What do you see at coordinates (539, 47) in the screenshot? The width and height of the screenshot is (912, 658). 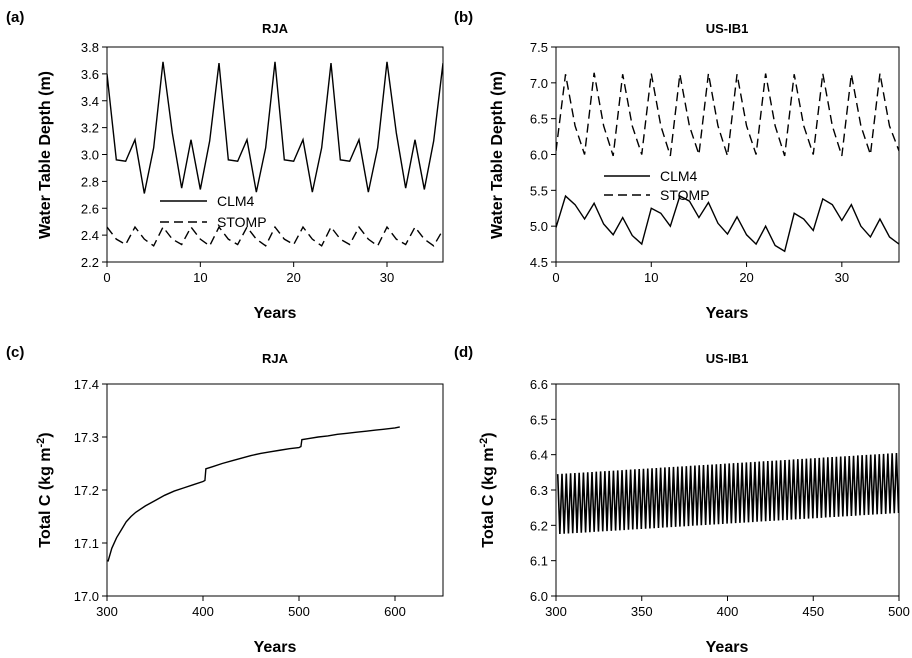 I see `y-tick-label: 7.5` at bounding box center [539, 47].